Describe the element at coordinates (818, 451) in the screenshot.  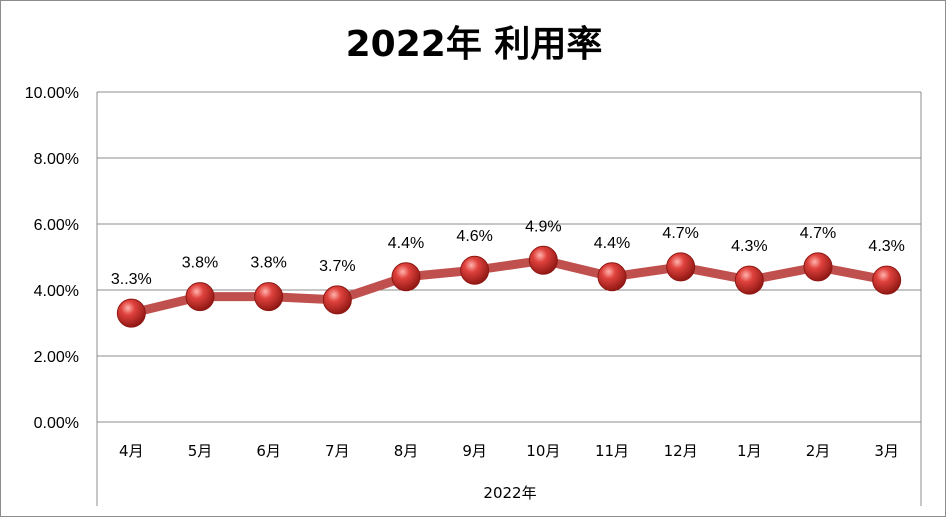
I see `x-tick-label: 2月` at that location.